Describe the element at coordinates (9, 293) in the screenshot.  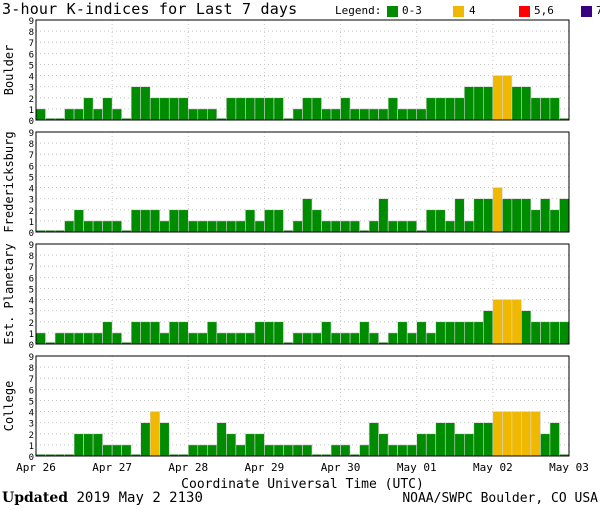
I see `panel-label: Est. Planetary` at that location.